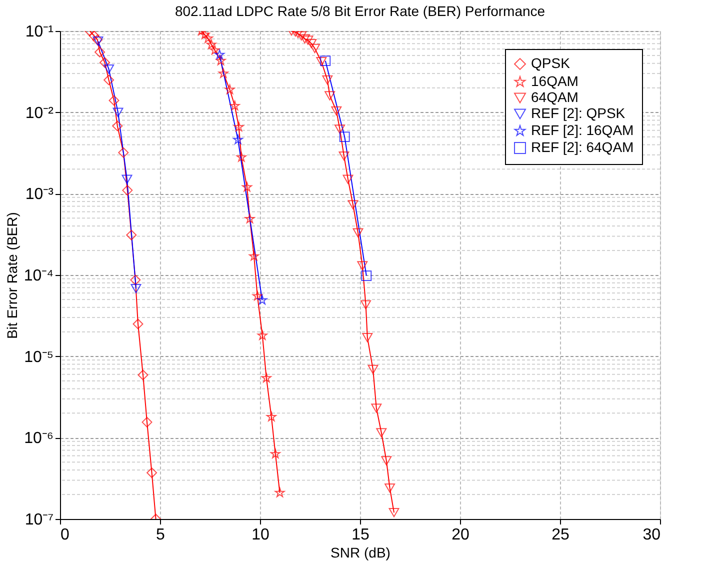 The width and height of the screenshot is (707, 581). What do you see at coordinates (39, 520) in the screenshot?
I see `y-tick-label: 10⁻⁷` at bounding box center [39, 520].